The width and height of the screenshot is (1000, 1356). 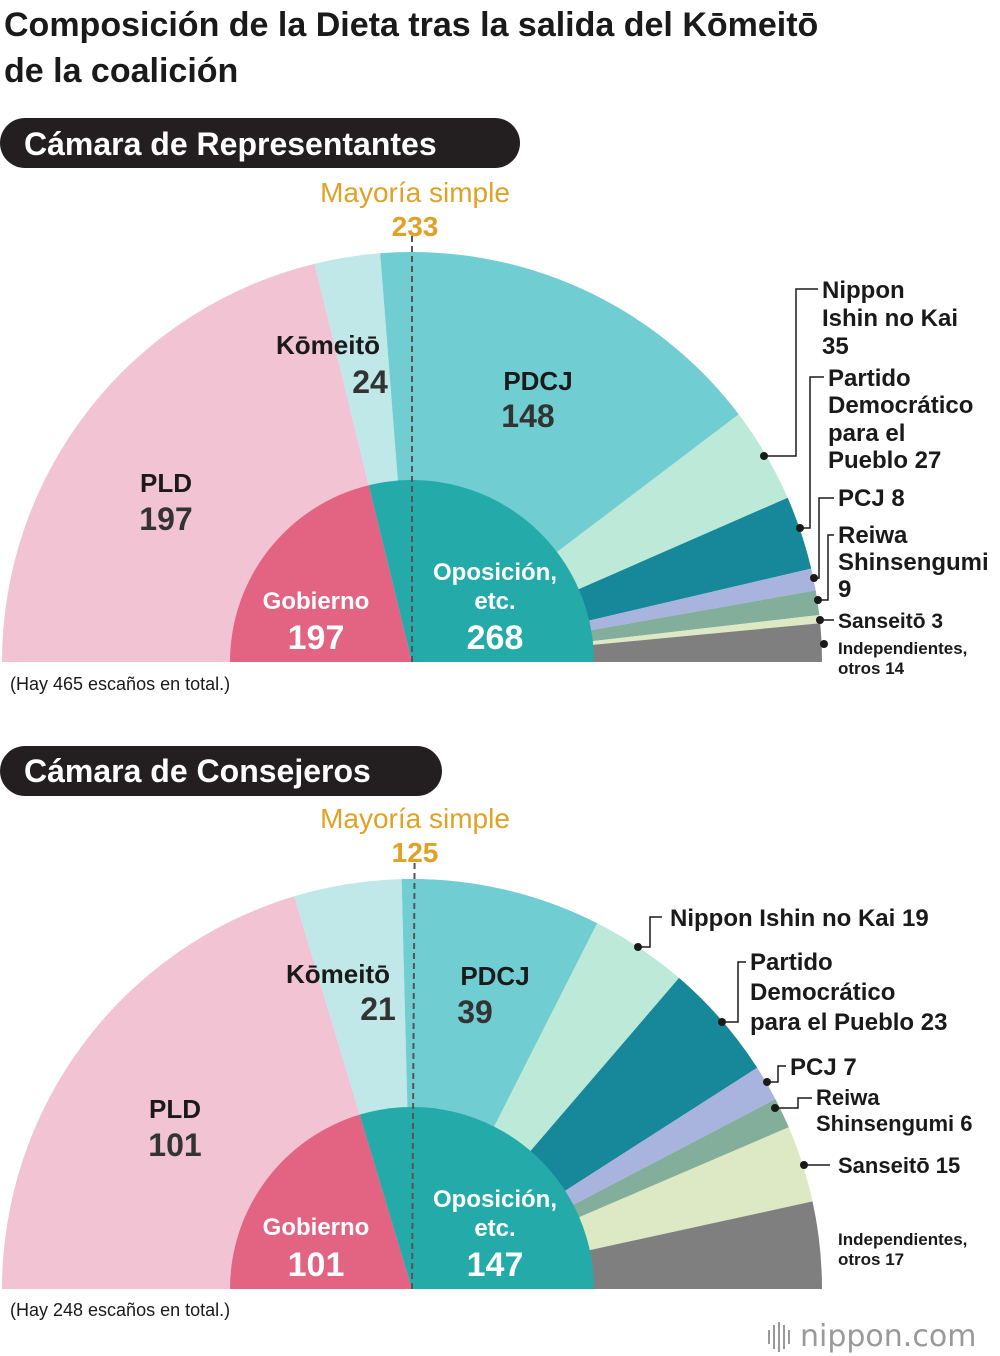 I want to click on lower-group-gobierno, so click(x=321, y=573).